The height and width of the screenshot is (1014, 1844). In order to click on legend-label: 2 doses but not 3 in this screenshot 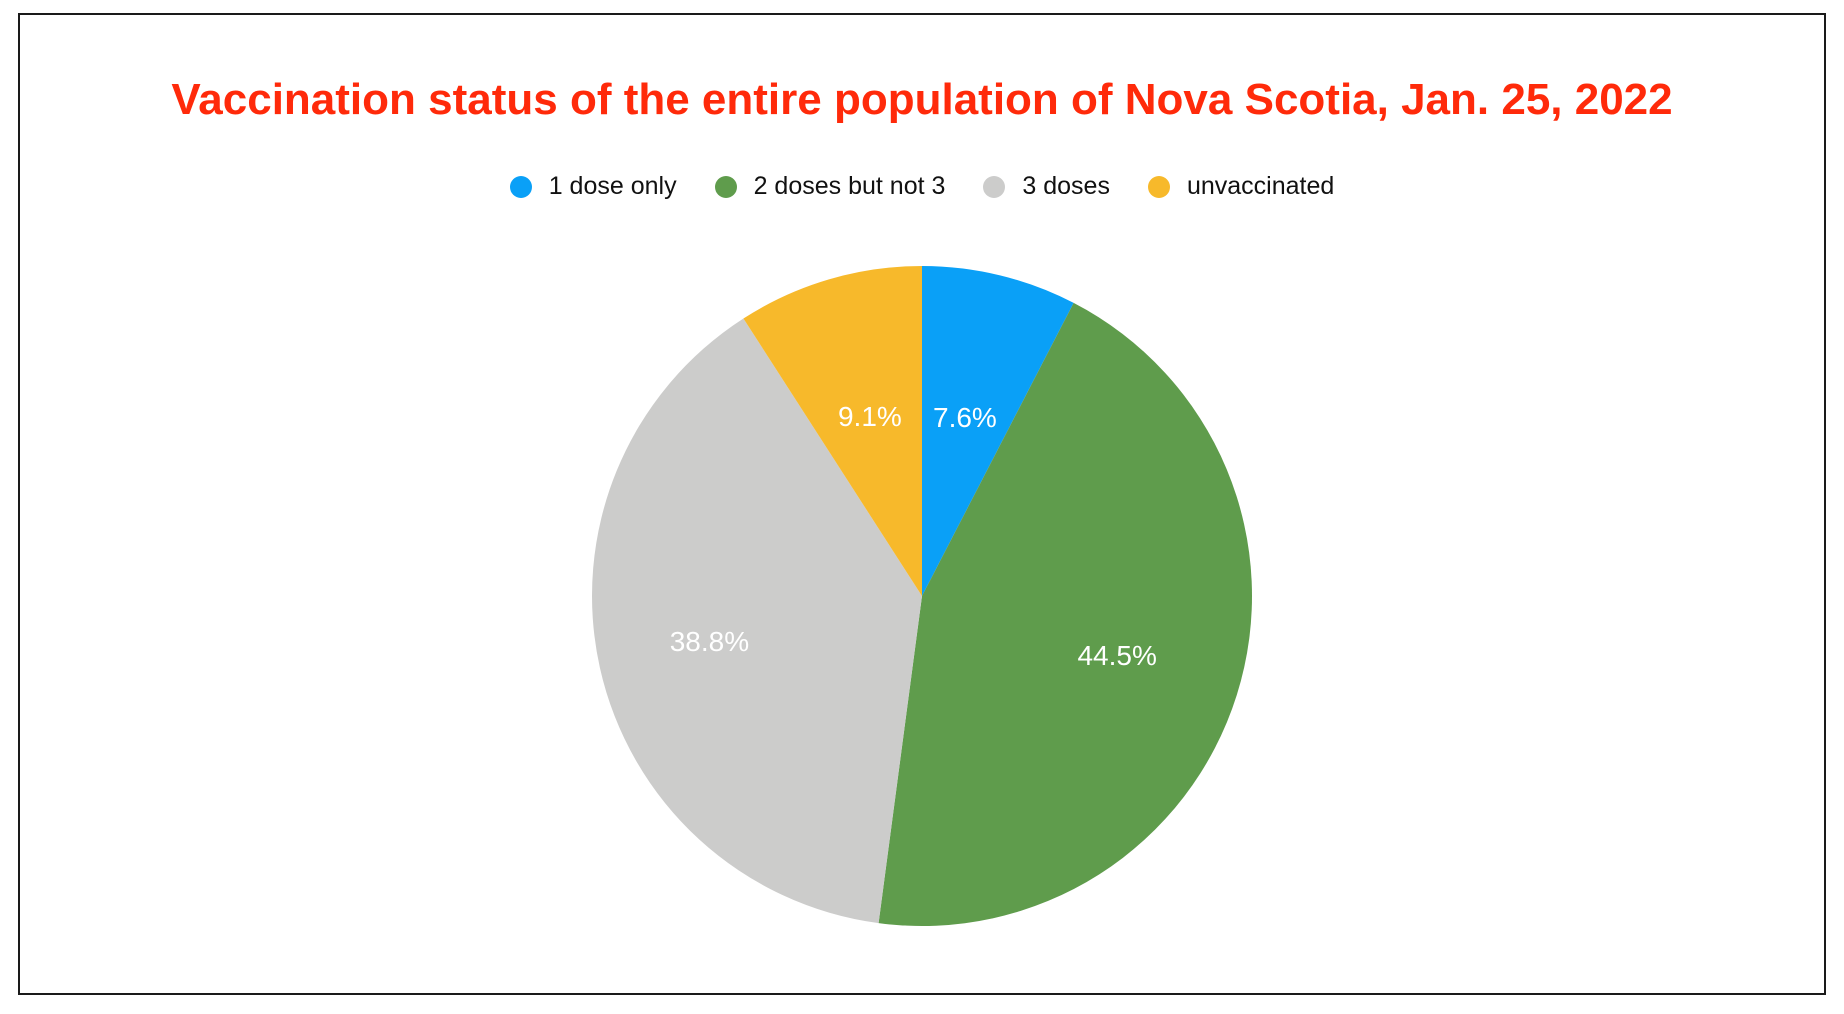, I will do `click(849, 186)`.